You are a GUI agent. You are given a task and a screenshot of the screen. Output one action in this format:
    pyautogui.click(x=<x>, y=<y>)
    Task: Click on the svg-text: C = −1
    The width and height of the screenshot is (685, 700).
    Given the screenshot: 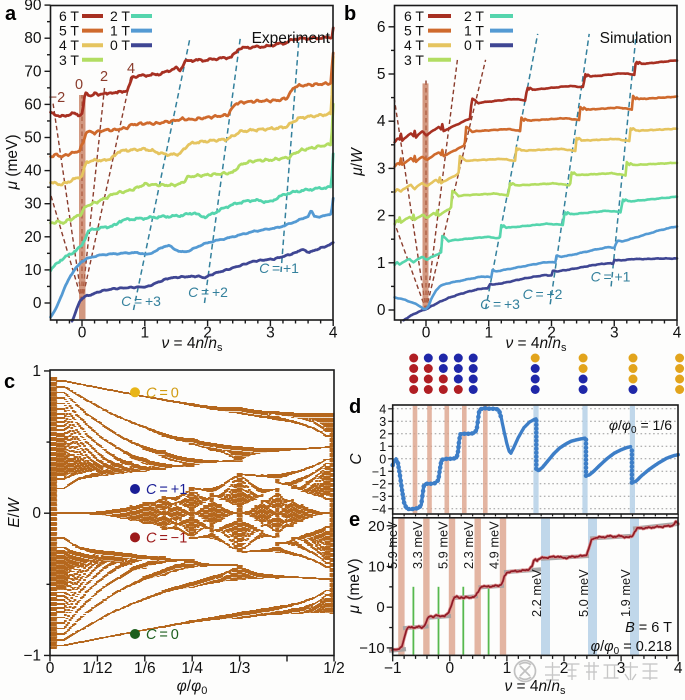 What is the action you would take?
    pyautogui.click(x=166, y=538)
    